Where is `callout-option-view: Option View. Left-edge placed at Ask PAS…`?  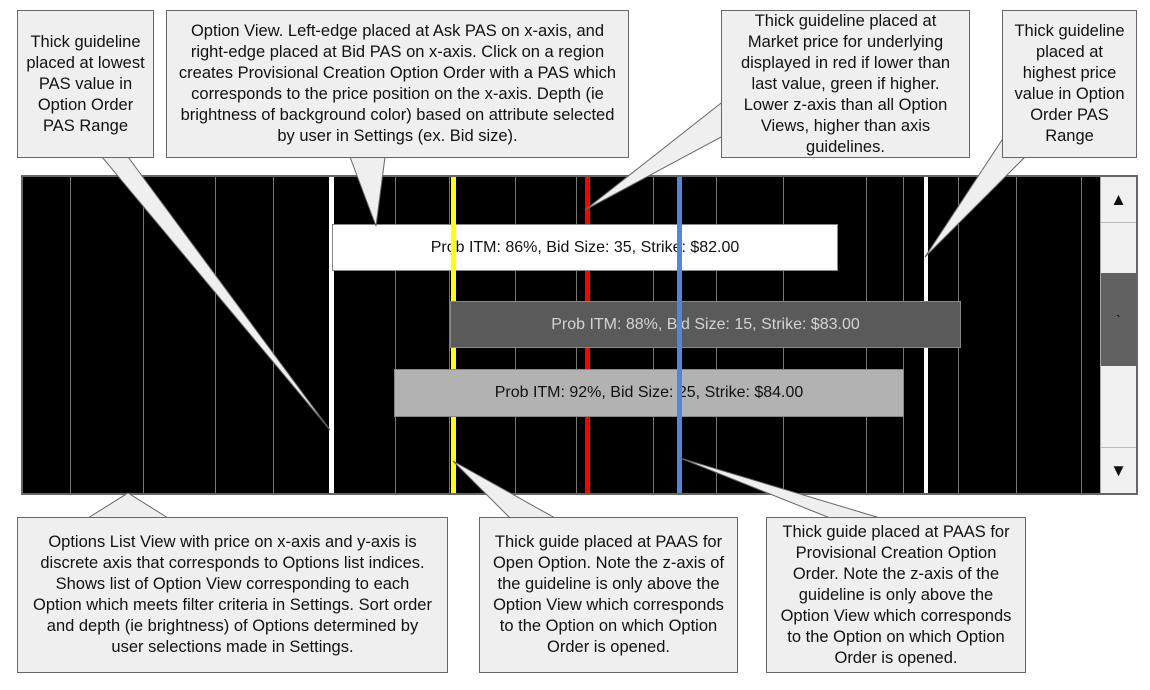
callout-option-view: Option View. Left-edge placed at Ask PAS… is located at coordinates (397, 84).